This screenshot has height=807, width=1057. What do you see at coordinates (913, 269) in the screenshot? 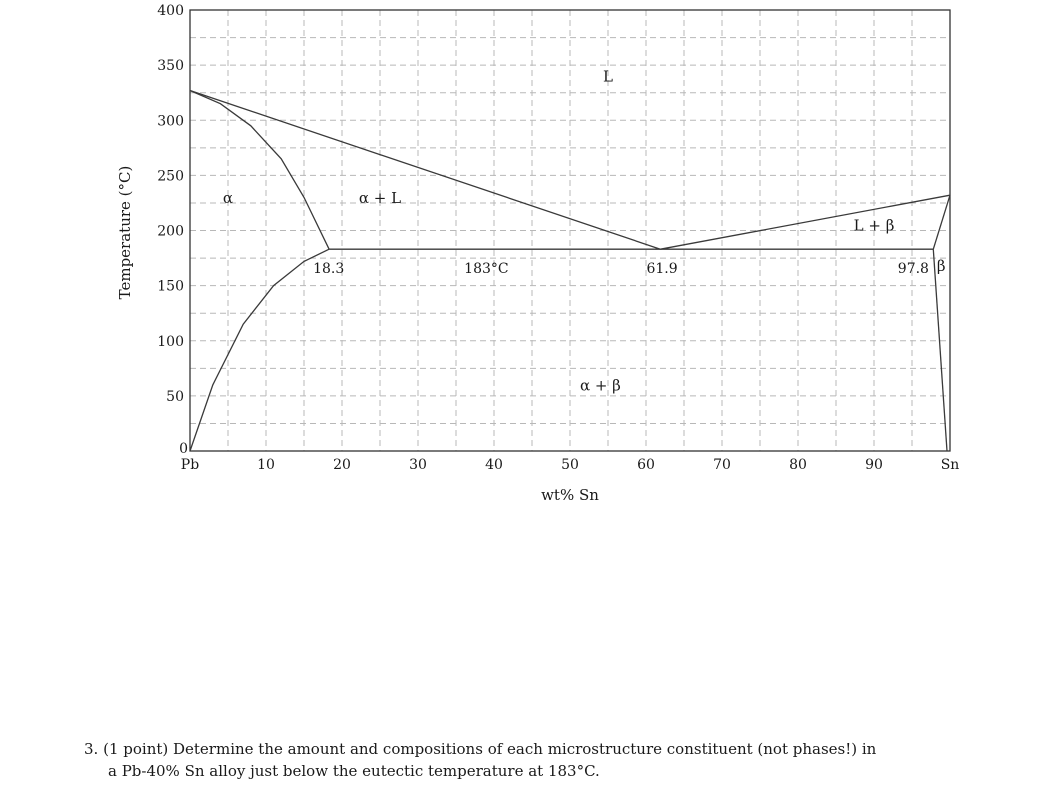
I see `composition-label: 97.8` at bounding box center [913, 269].